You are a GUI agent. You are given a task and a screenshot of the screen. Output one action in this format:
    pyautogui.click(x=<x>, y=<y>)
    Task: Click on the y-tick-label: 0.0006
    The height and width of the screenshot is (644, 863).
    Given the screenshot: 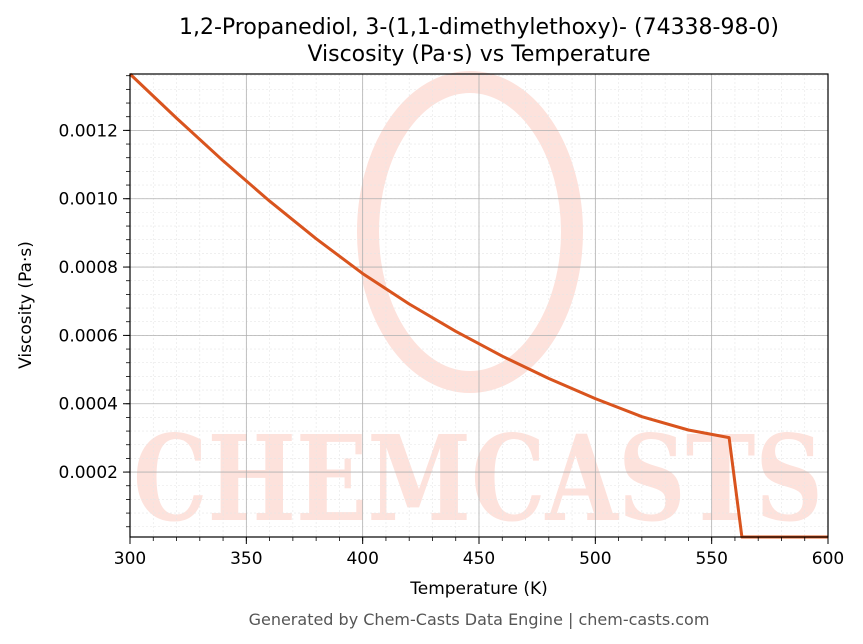 What is the action you would take?
    pyautogui.click(x=88, y=336)
    